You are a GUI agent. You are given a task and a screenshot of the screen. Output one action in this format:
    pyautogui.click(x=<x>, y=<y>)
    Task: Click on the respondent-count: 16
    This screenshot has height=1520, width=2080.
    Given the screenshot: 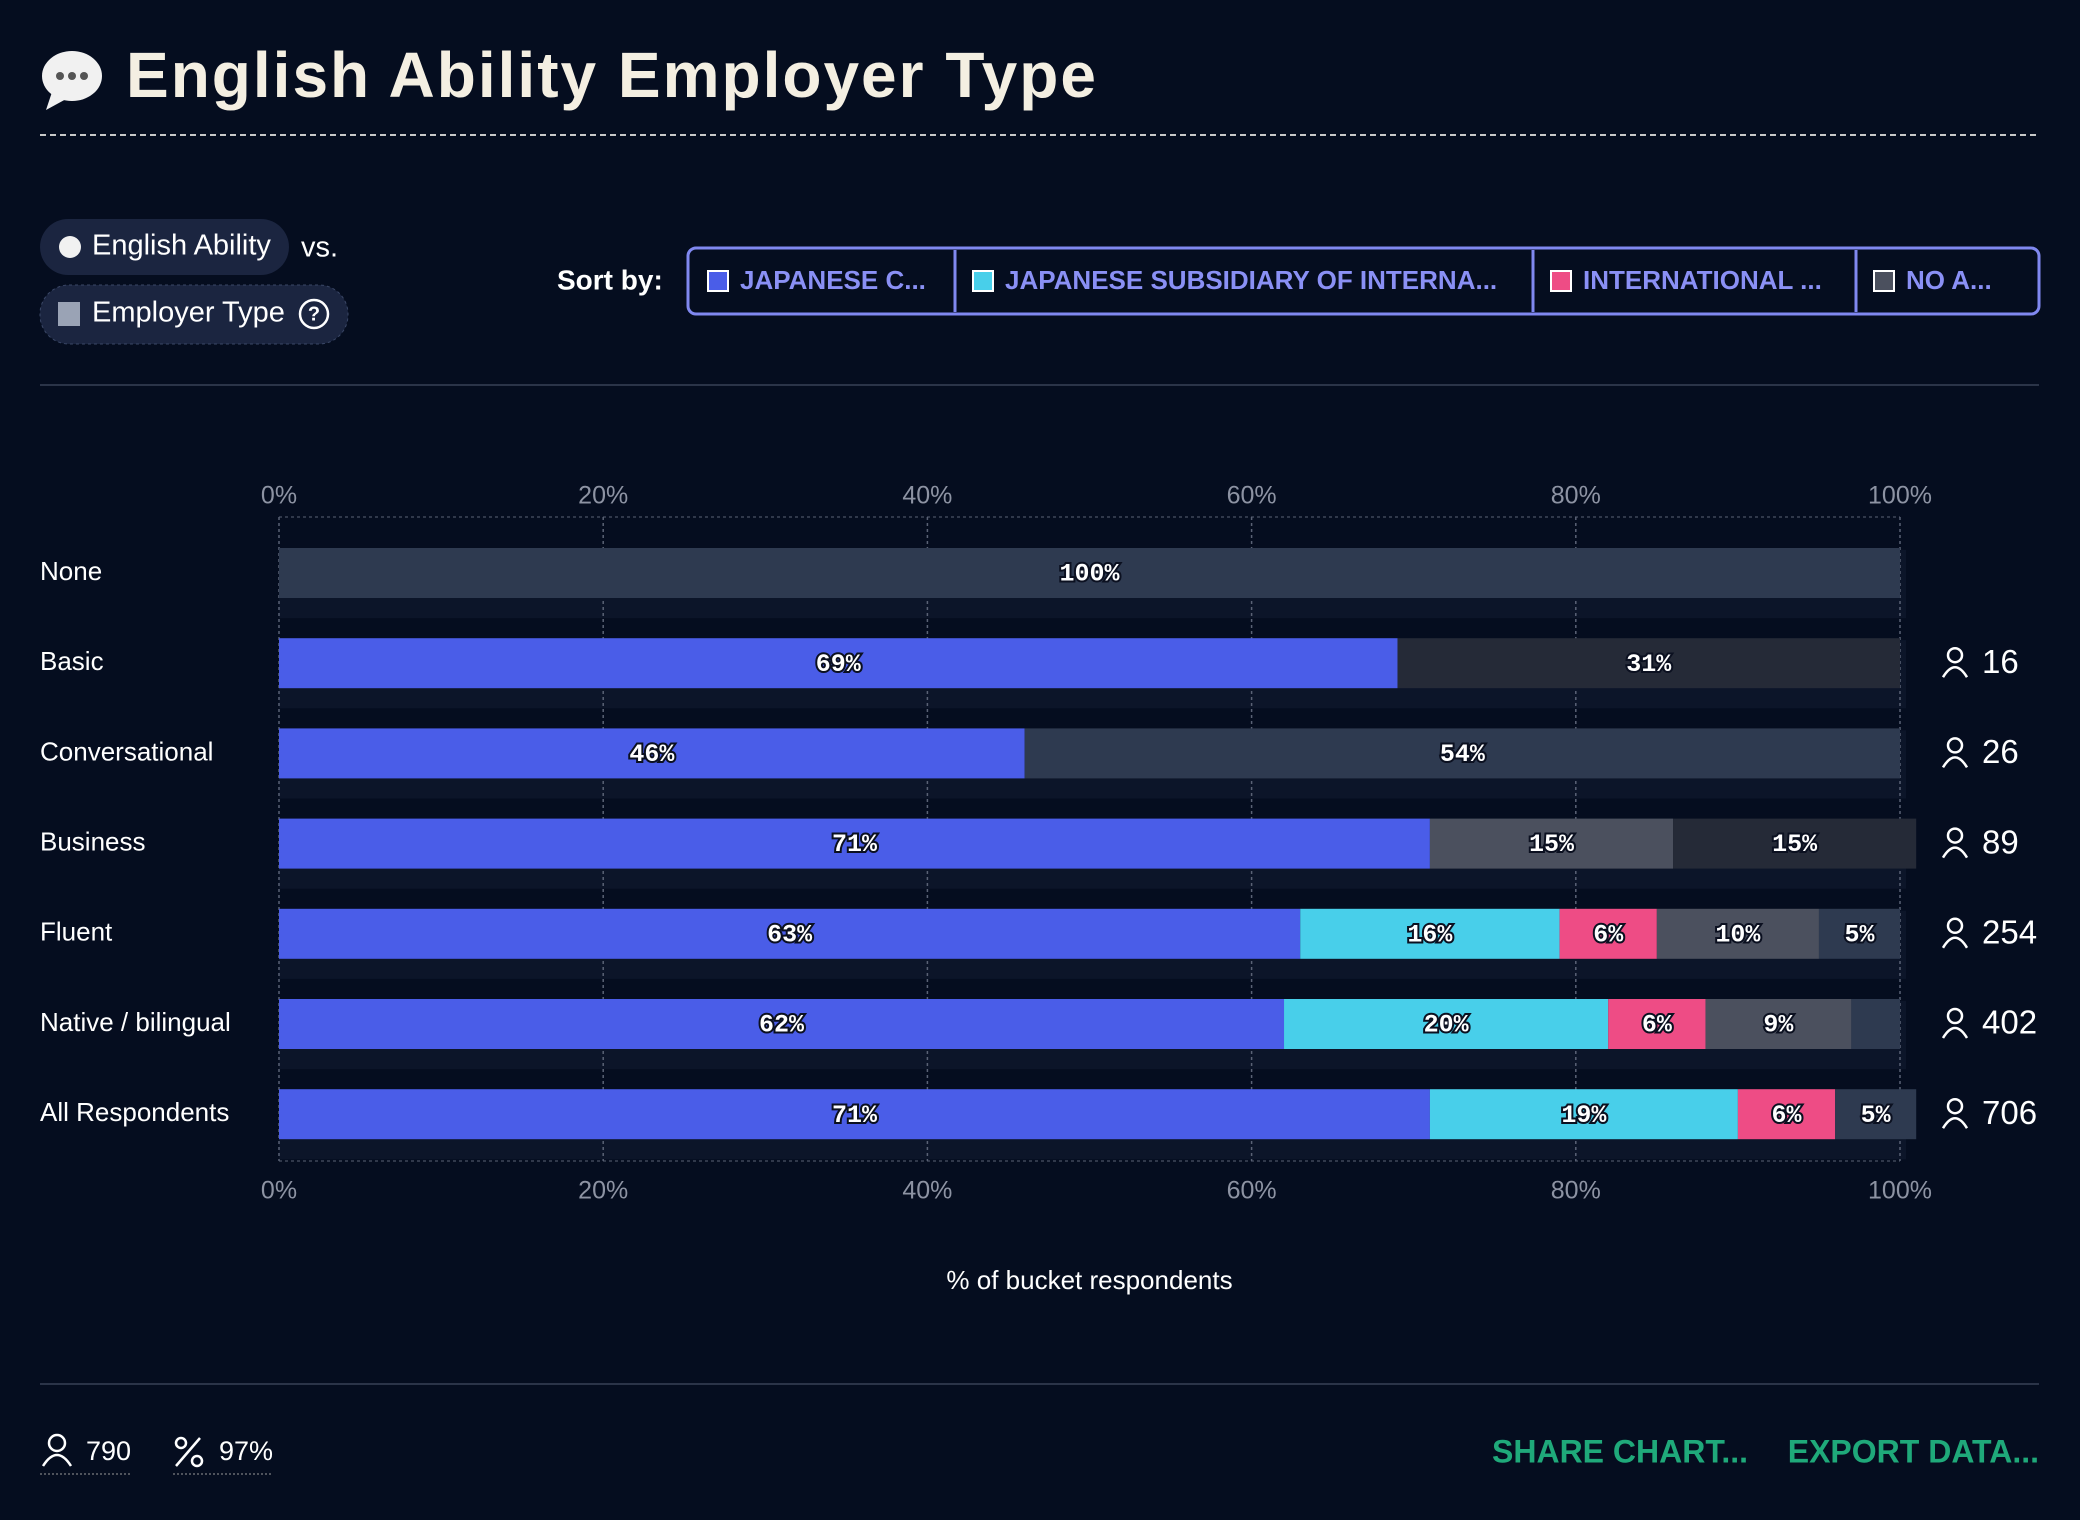 What is the action you would take?
    pyautogui.click(x=2000, y=661)
    